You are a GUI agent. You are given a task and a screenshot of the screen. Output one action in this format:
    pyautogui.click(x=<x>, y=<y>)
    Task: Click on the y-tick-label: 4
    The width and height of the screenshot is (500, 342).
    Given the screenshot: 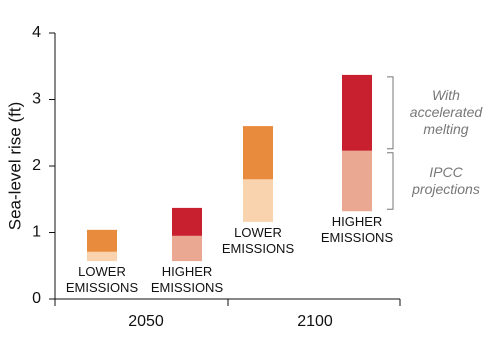 What is the action you would take?
    pyautogui.click(x=36, y=32)
    